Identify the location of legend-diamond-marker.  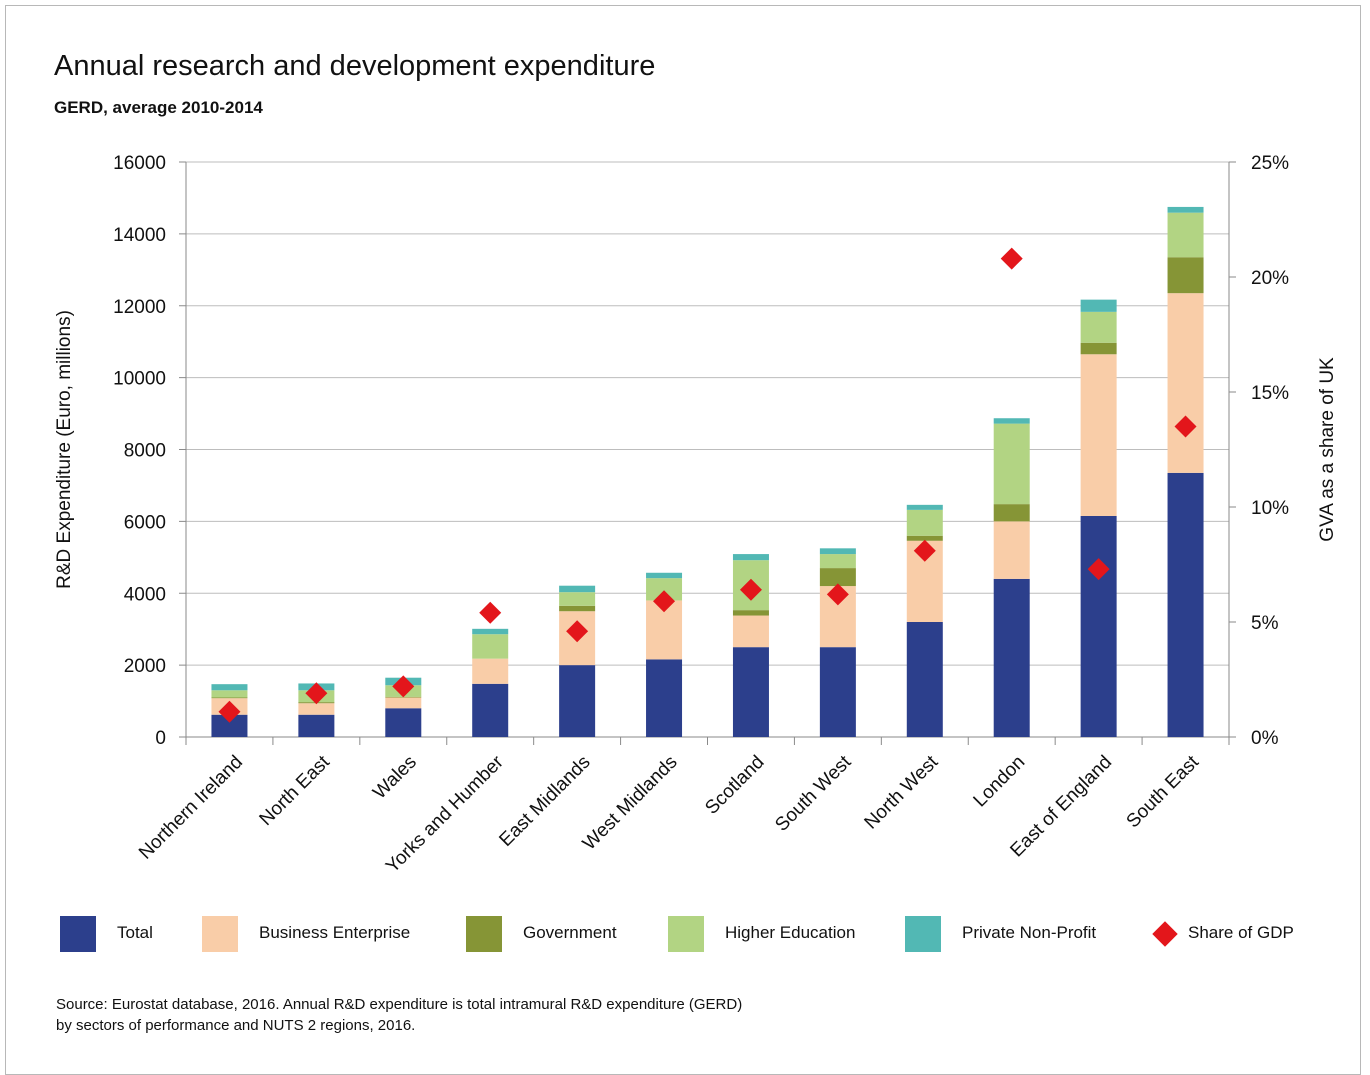
(1165, 934).